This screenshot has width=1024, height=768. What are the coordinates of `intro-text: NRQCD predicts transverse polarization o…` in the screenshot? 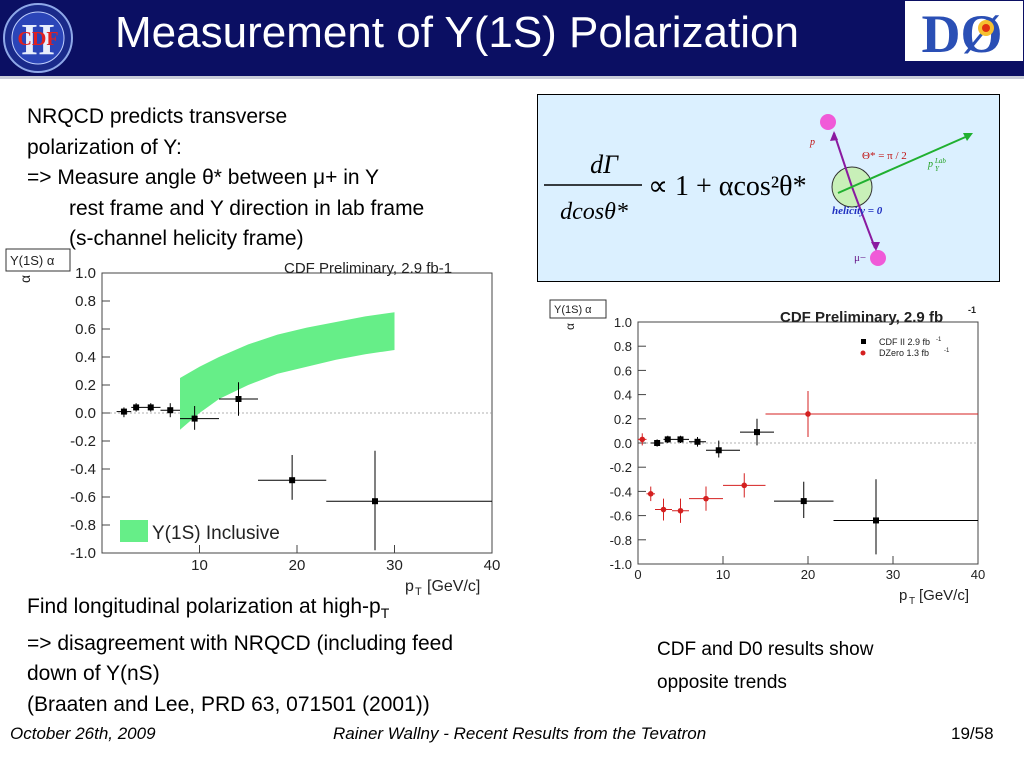 It's located at (225, 178).